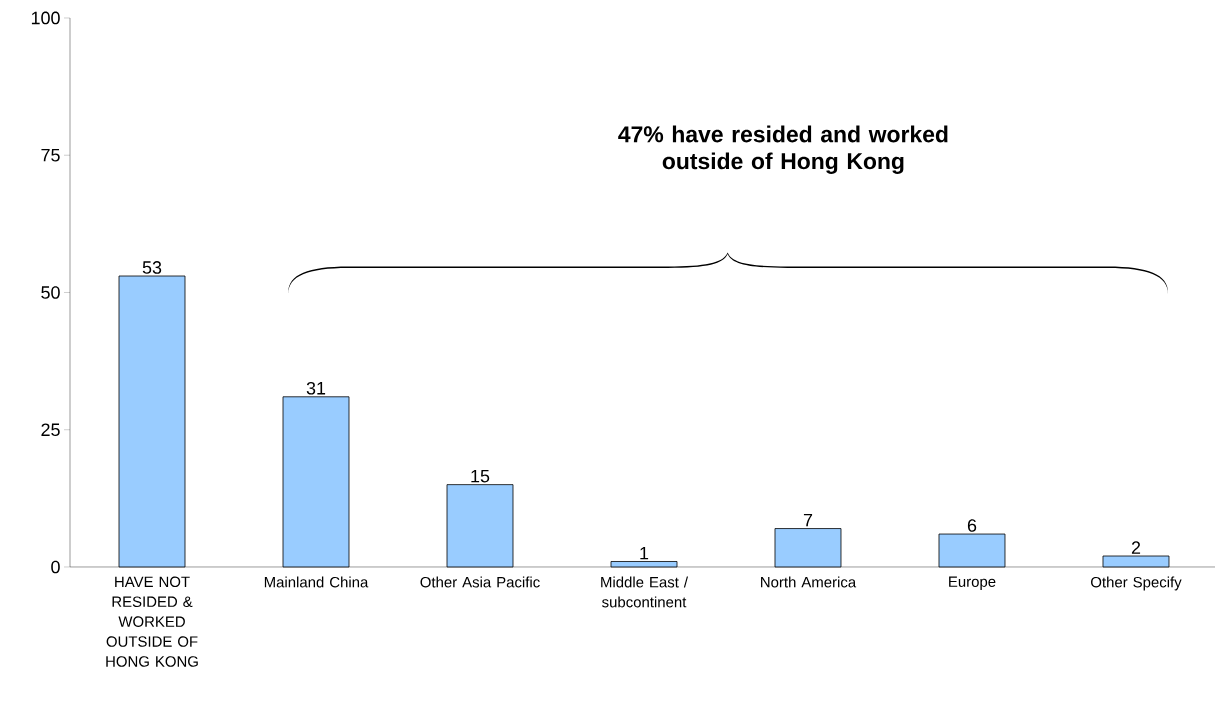 The width and height of the screenshot is (1215, 704). I want to click on data-label: 15, so click(480, 476).